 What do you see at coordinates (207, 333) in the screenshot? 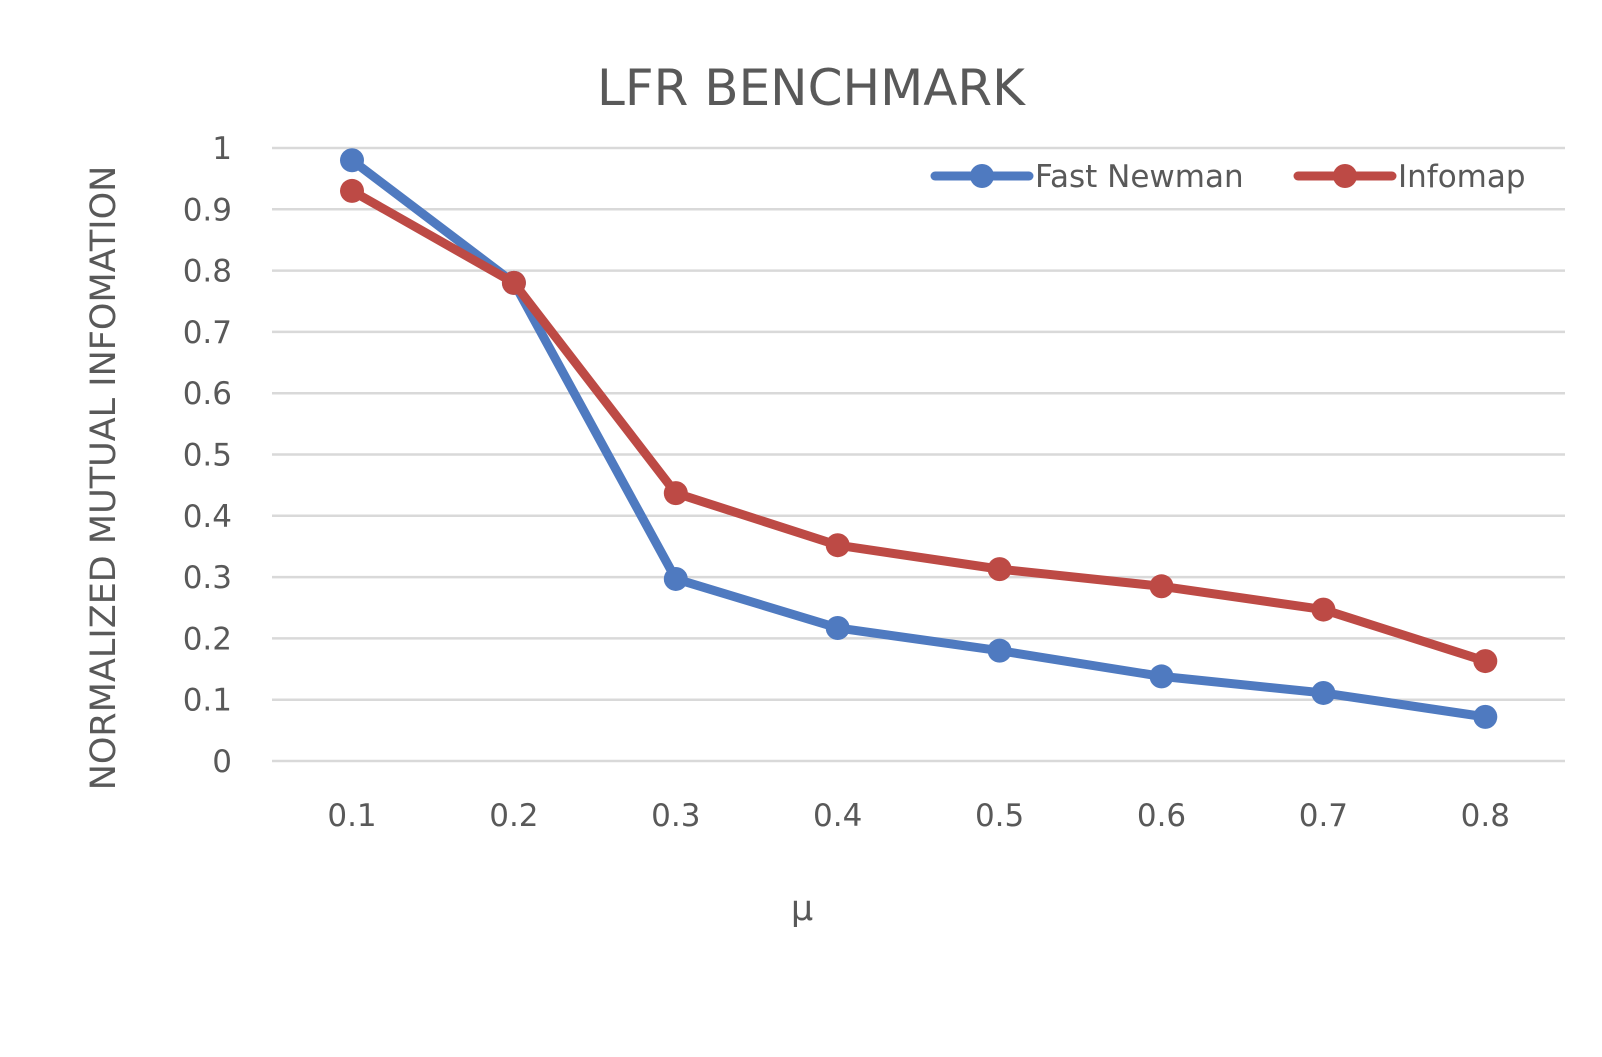
I see `y-tick-label: 0.7` at bounding box center [207, 333].